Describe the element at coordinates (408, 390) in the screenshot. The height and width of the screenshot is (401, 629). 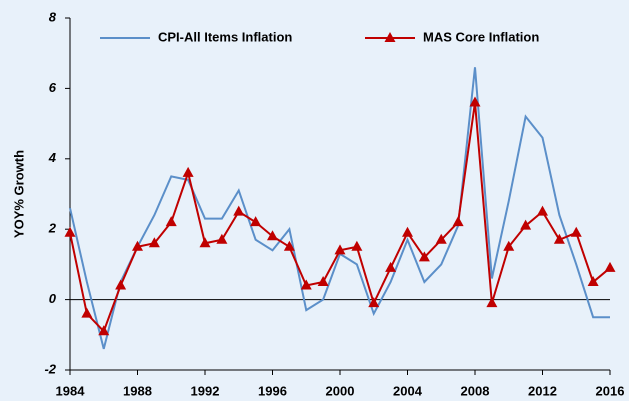
I see `x-tick-label: 2004` at that location.